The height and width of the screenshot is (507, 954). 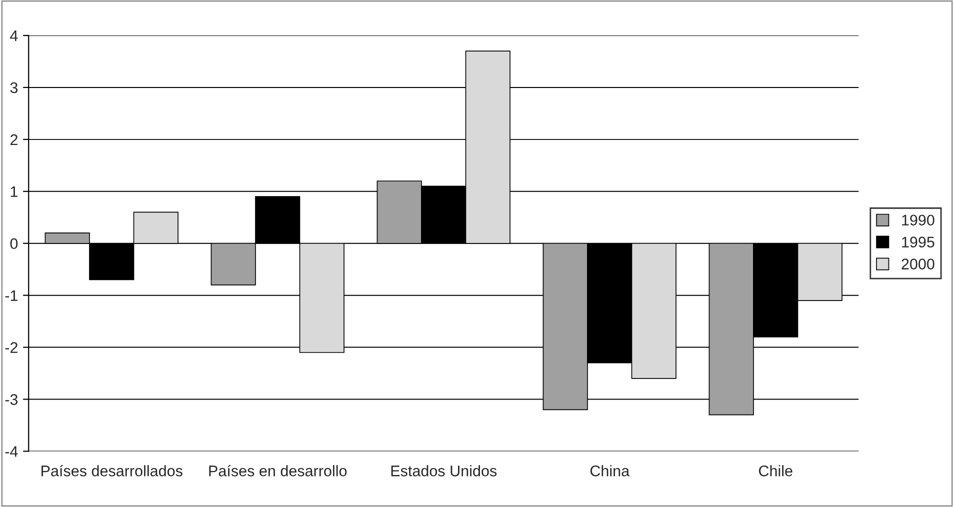 I want to click on y-tick-label: -3, so click(x=11, y=399).